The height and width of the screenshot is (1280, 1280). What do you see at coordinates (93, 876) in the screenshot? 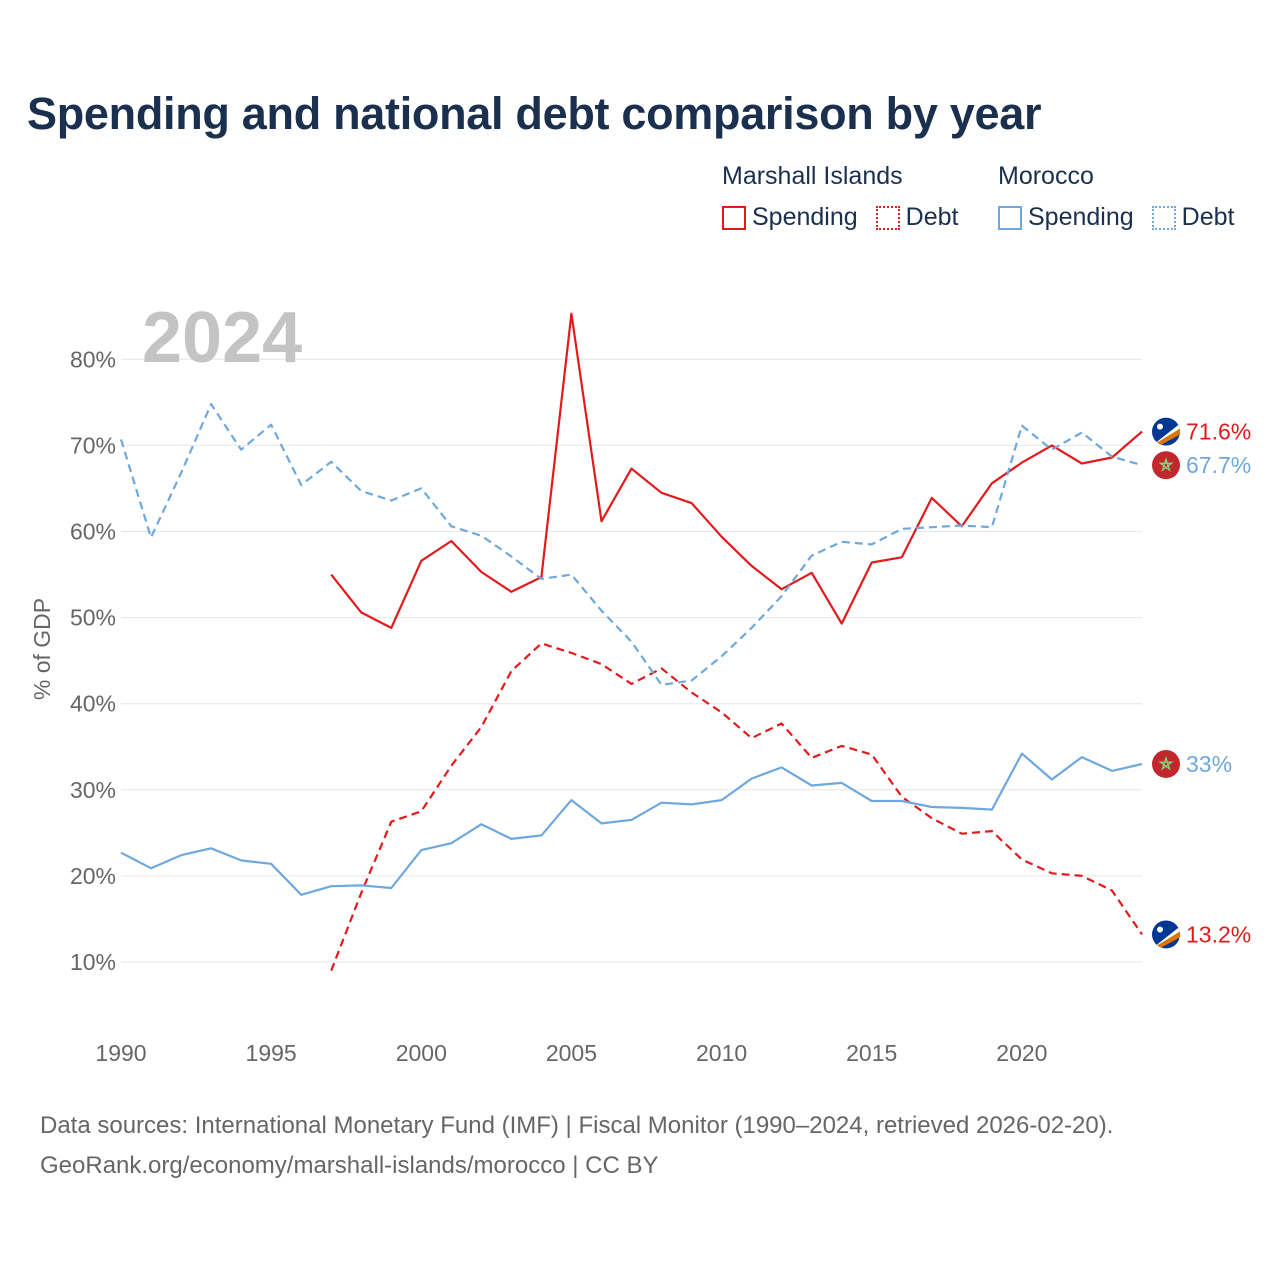
I see `y-tick-label: 20%` at bounding box center [93, 876].